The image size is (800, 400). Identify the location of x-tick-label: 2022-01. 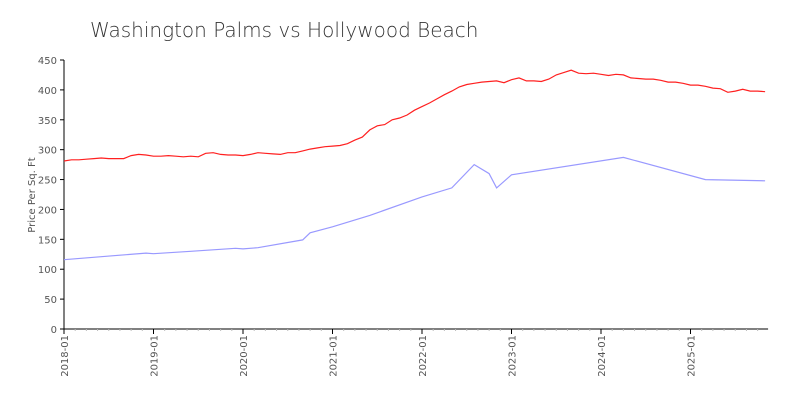
(423, 356).